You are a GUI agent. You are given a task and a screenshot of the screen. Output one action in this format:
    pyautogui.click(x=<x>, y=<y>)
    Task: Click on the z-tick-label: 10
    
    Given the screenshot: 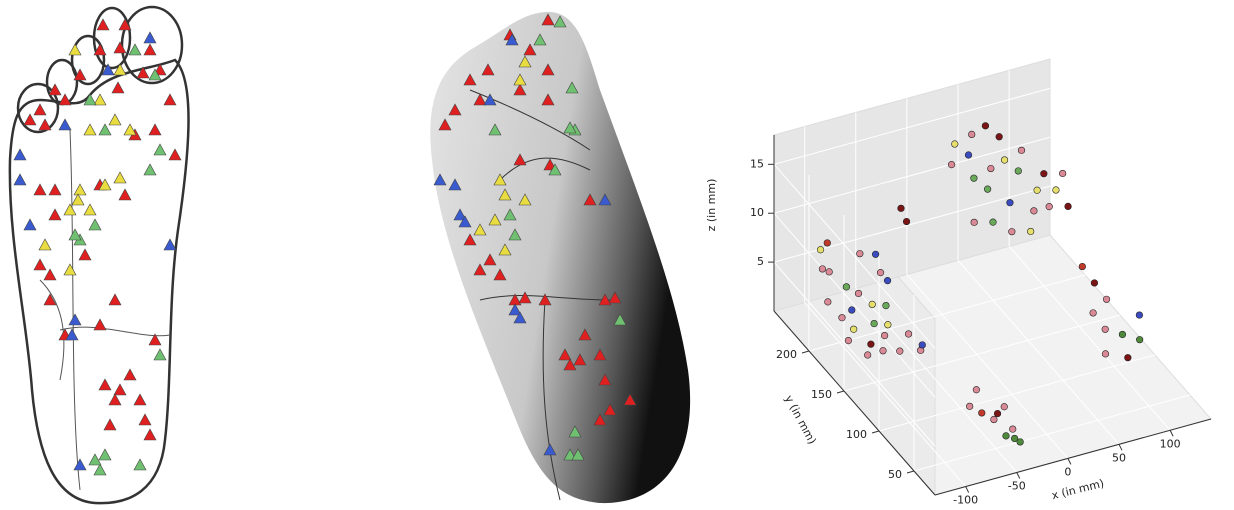 What is the action you would take?
    pyautogui.click(x=757, y=212)
    